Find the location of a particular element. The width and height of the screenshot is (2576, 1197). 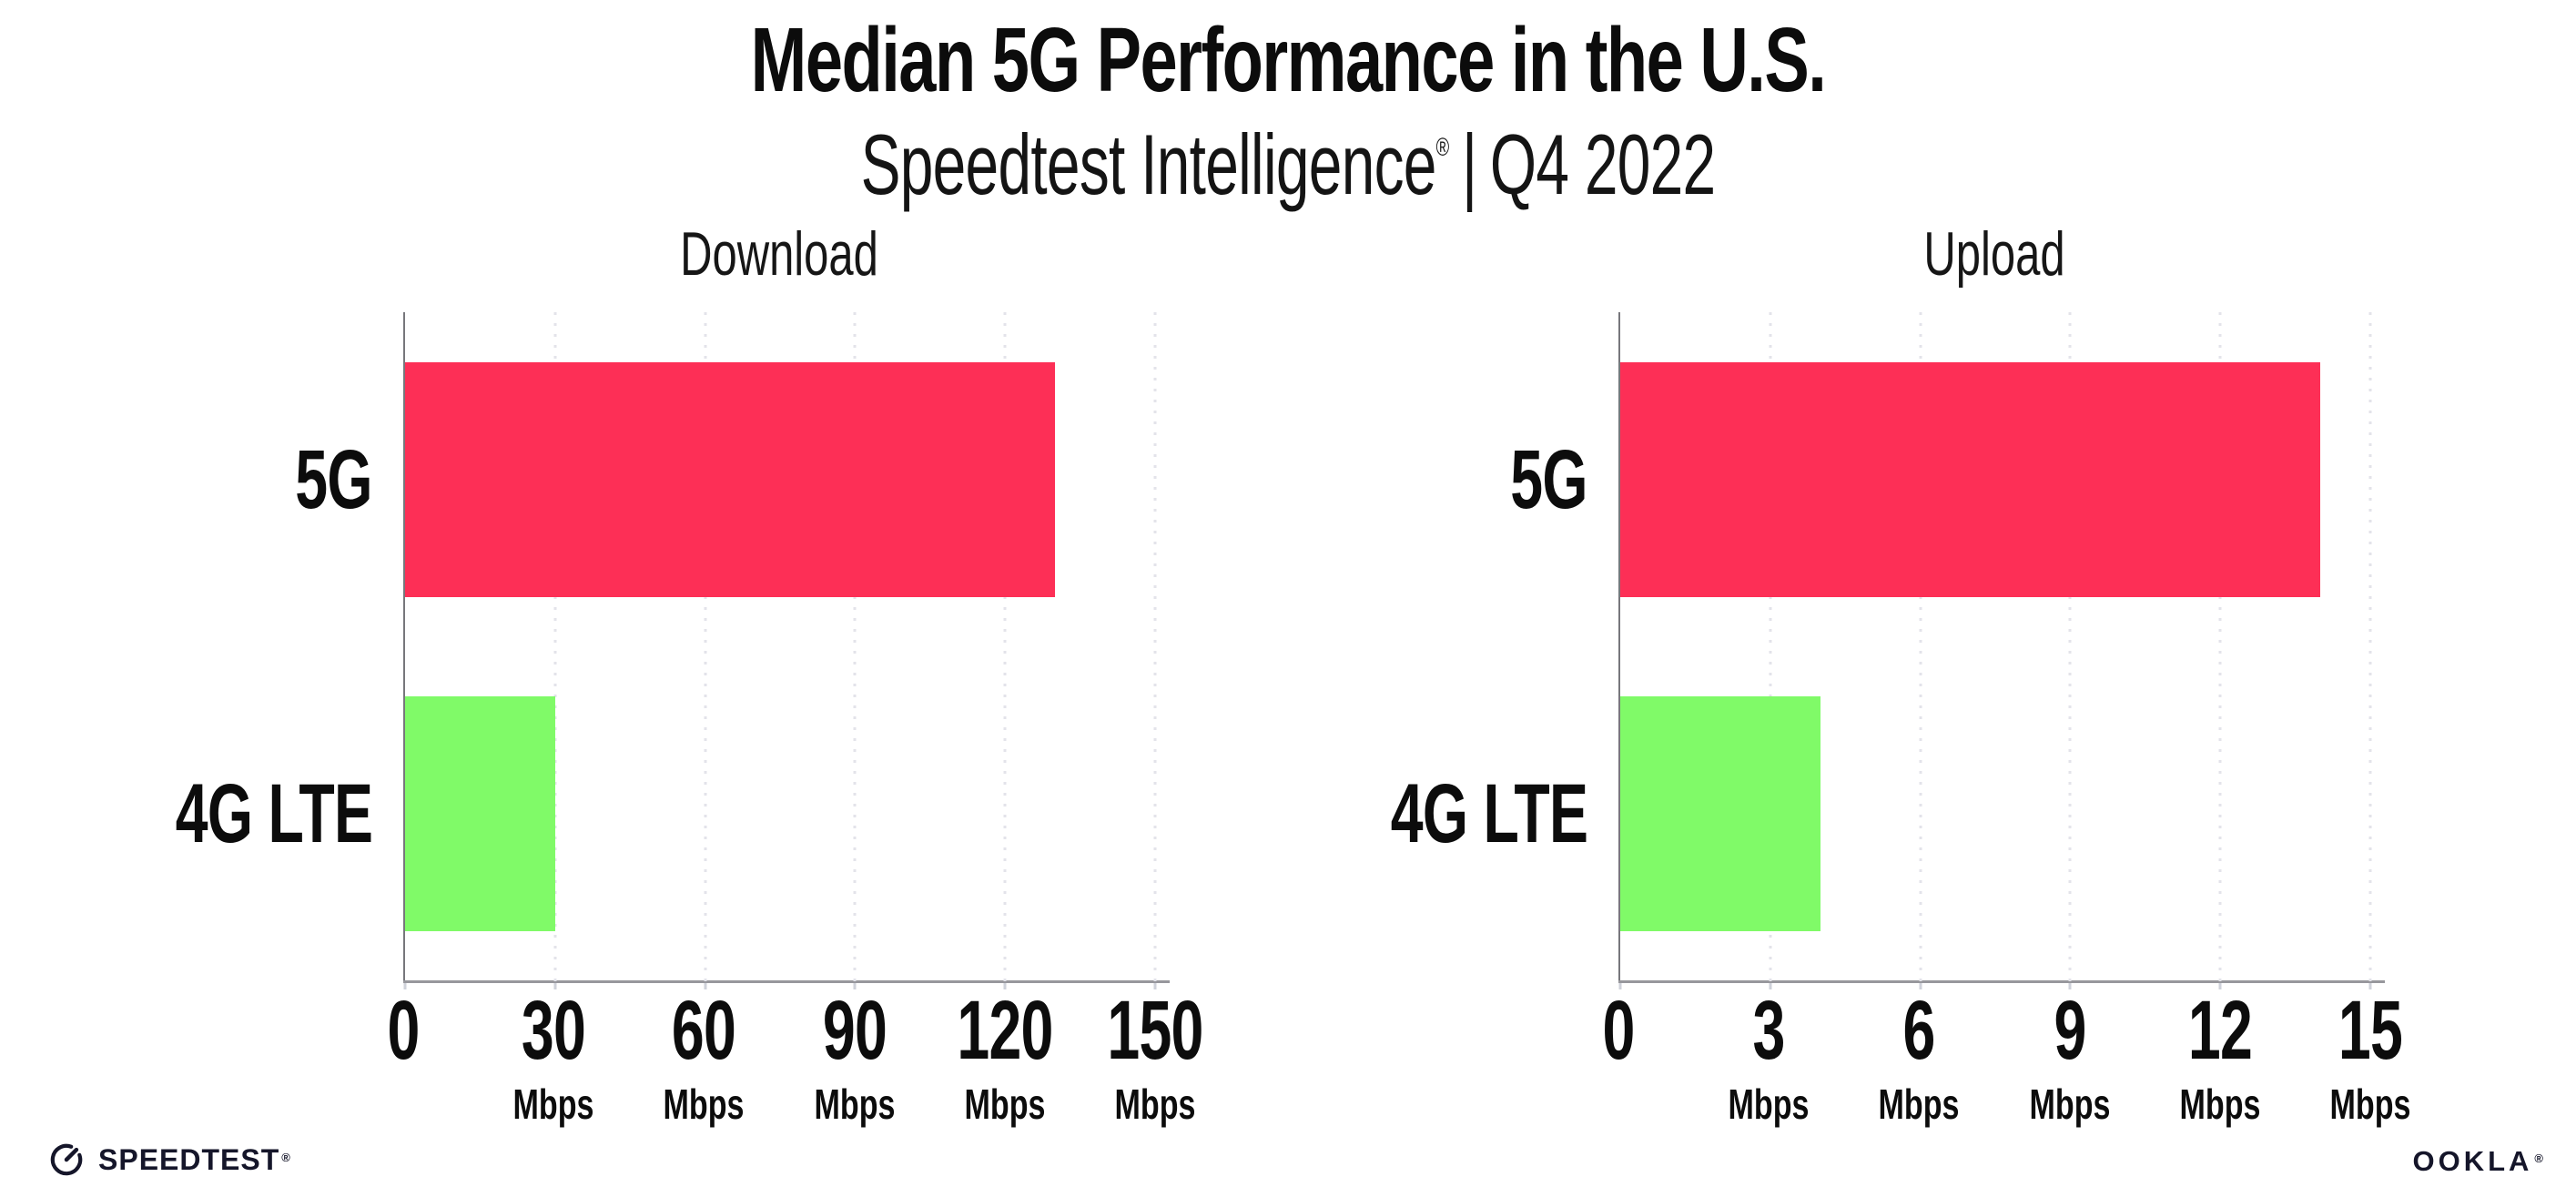

speedtest-wordmark: SPEEDTEST ® is located at coordinates (194, 1159).